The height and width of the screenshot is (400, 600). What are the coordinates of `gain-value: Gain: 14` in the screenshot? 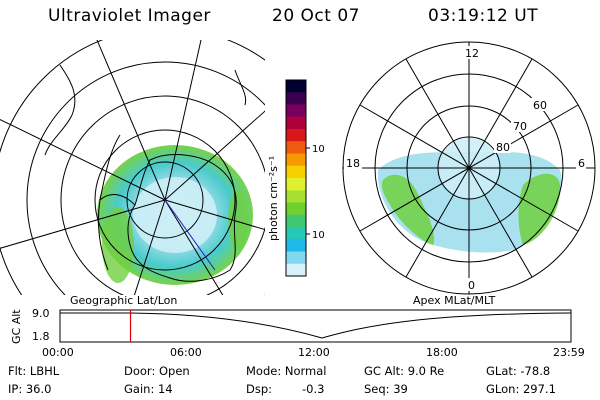 It's located at (148, 389).